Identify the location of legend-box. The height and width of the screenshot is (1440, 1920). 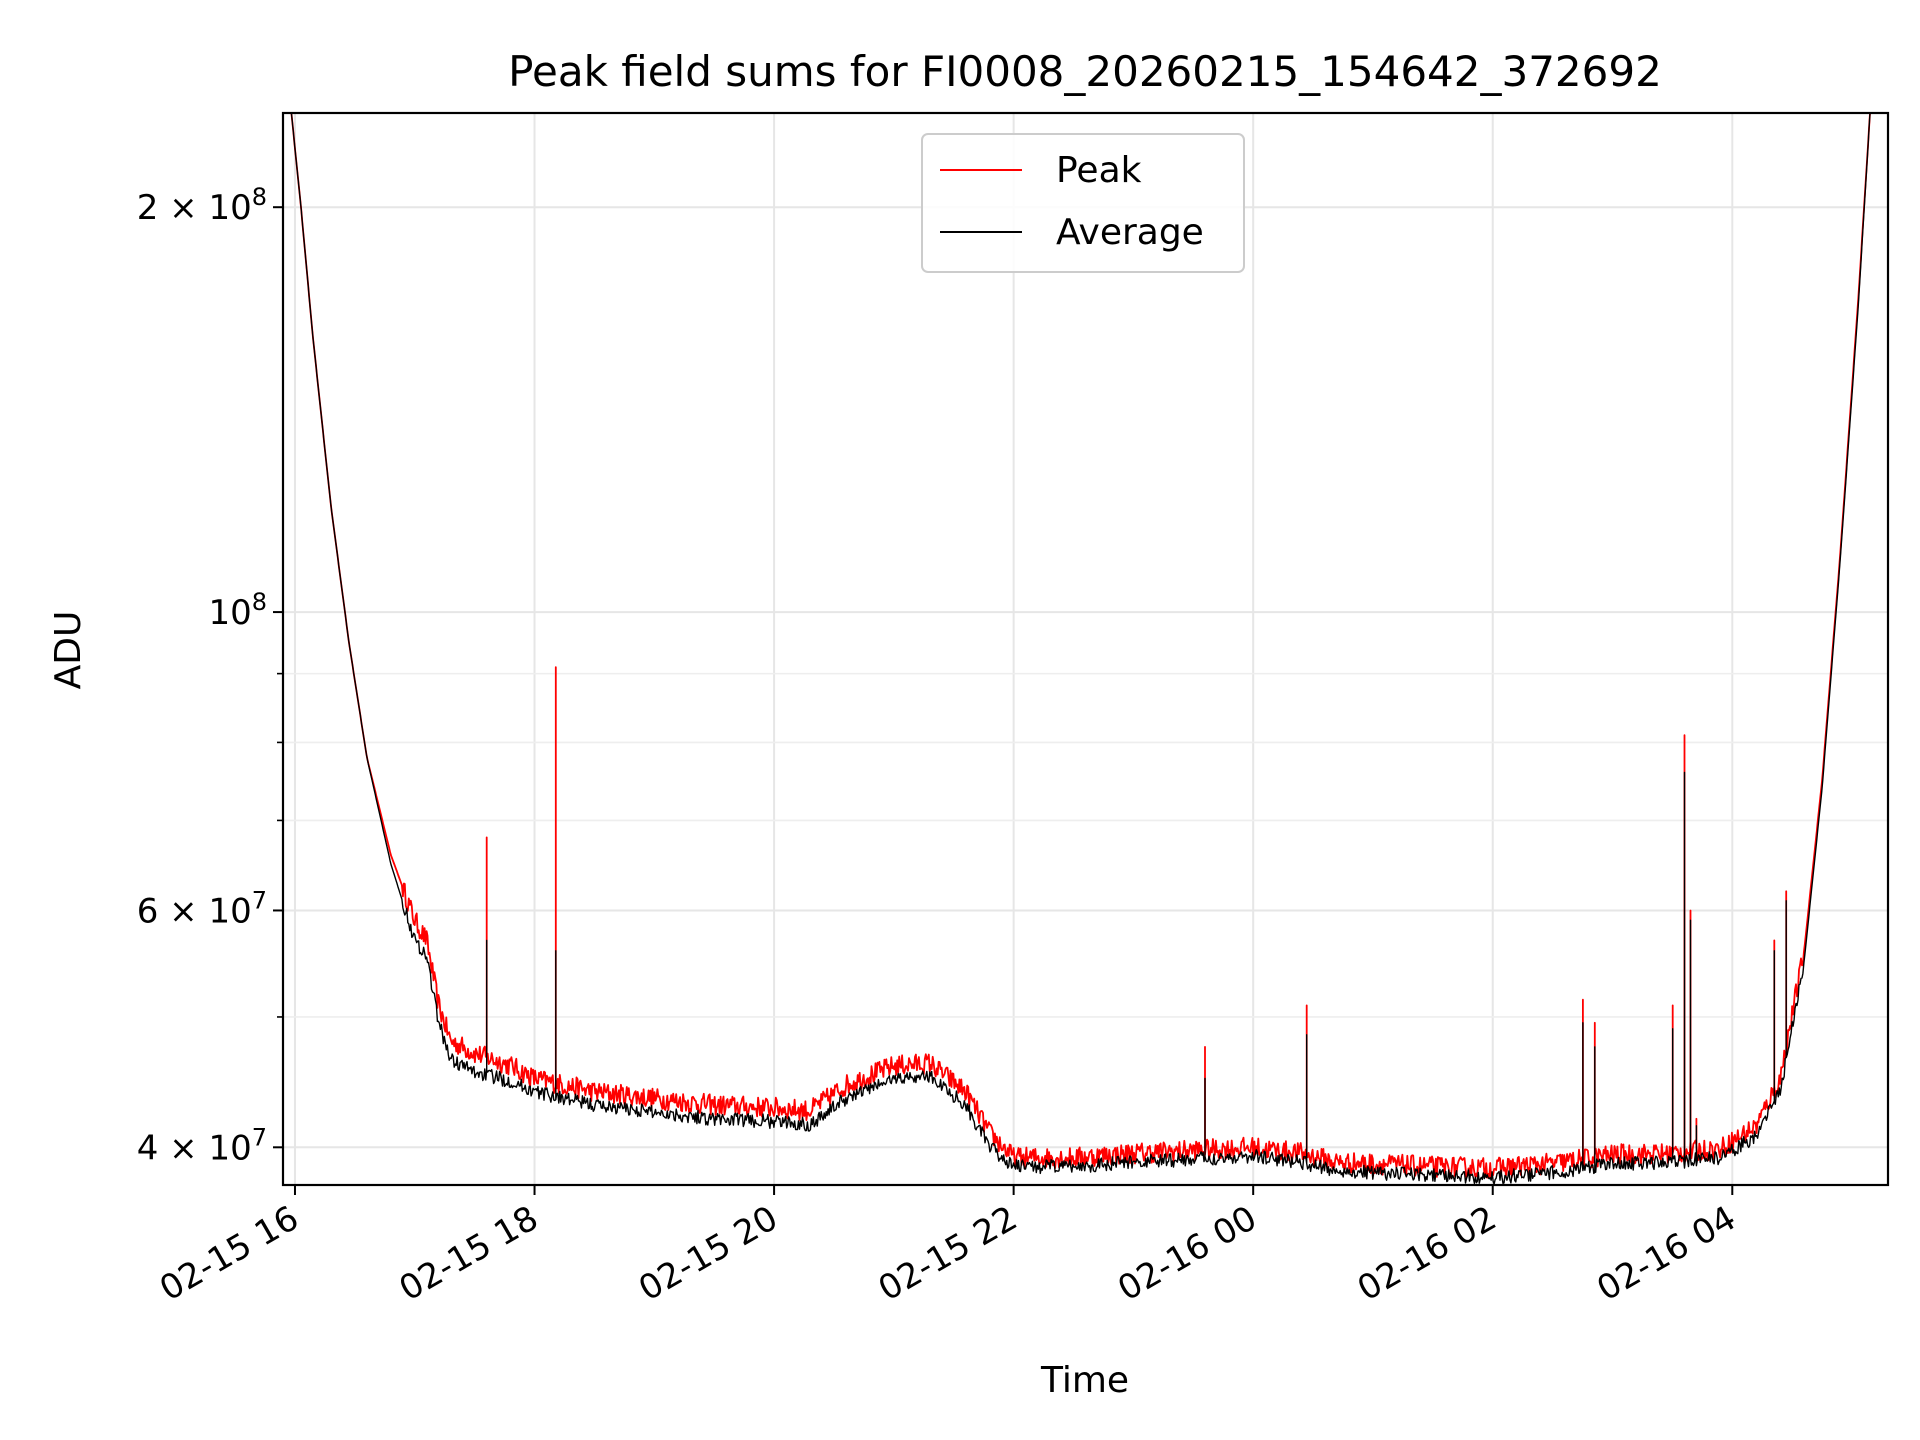
(1083, 203).